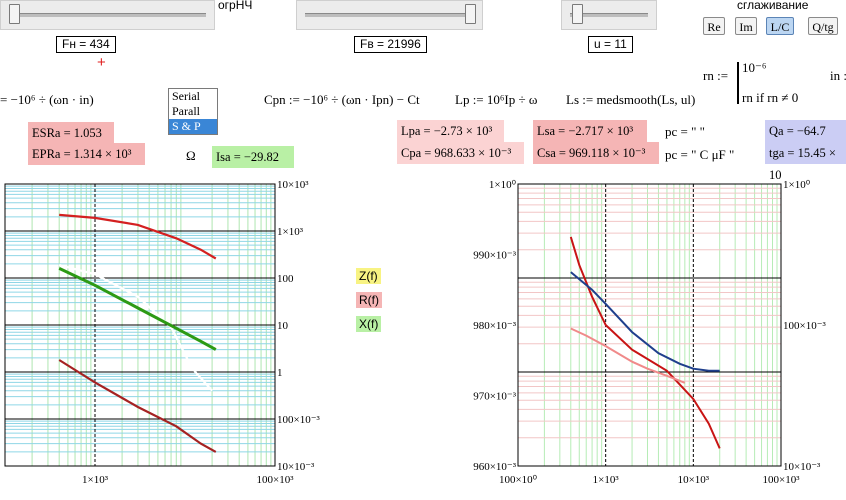  What do you see at coordinates (631, 99) in the screenshot?
I see `ls-formula: Ls := medsmooth(Ls, ul)` at bounding box center [631, 99].